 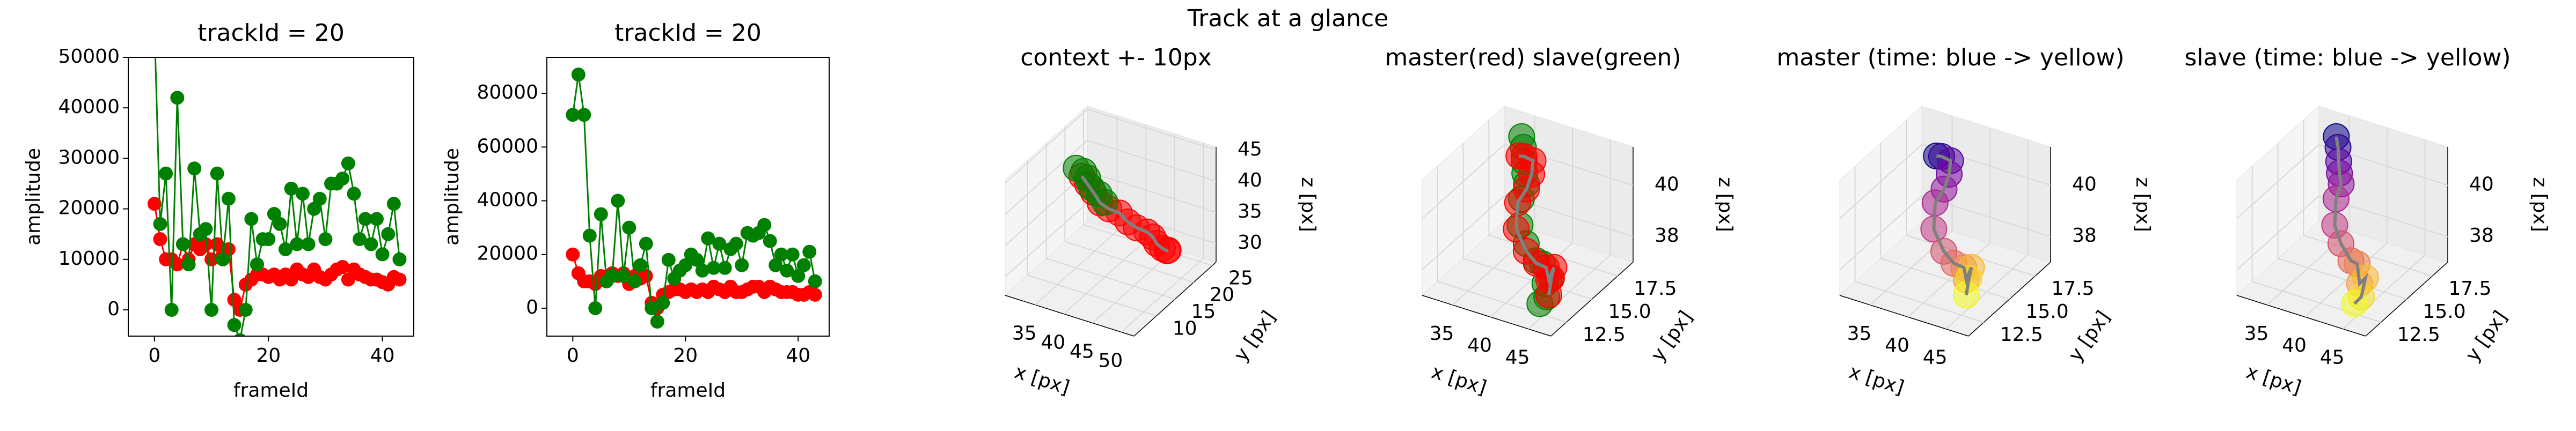 I want to click on y-tick-label: 30000, so click(x=89, y=157).